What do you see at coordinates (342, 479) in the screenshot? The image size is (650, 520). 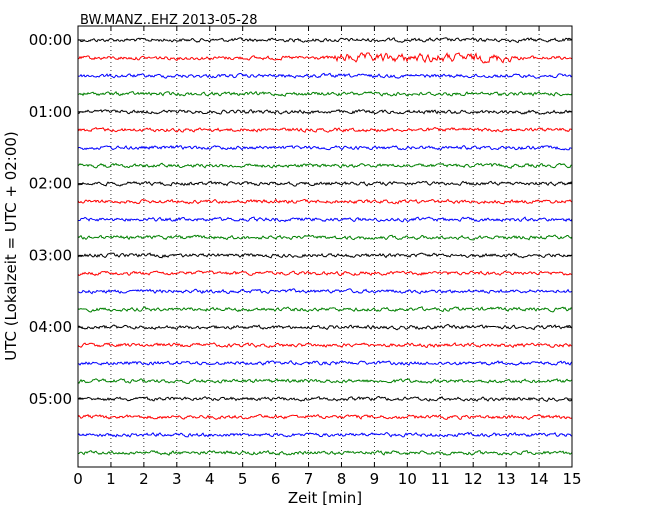 I see `x-tick-label: 8` at bounding box center [342, 479].